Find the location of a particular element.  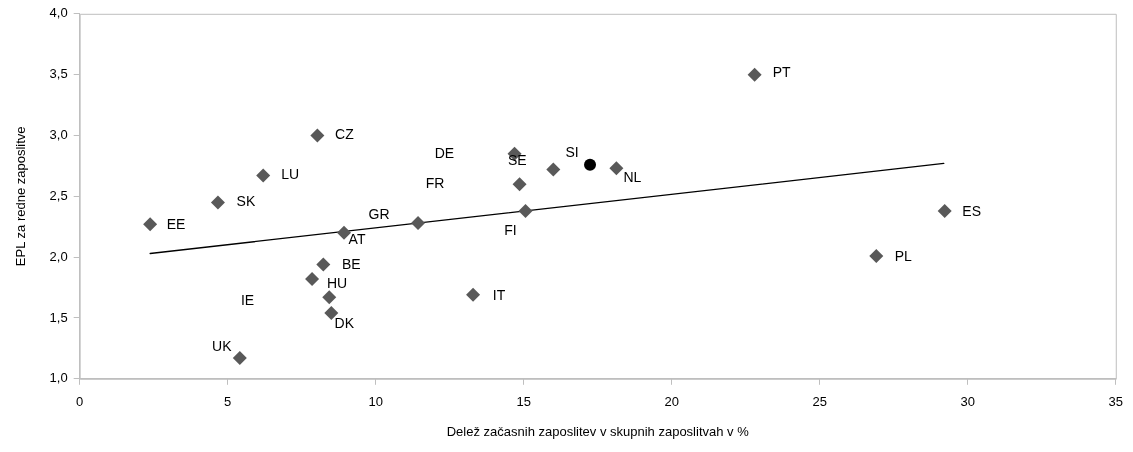

x-tick-label: 20 is located at coordinates (671, 402).